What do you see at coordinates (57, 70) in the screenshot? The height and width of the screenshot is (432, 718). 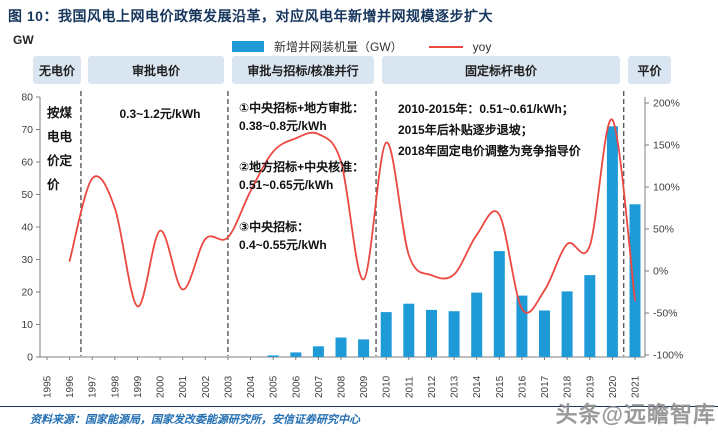 I see `policy-band-no-price: 无电价` at bounding box center [57, 70].